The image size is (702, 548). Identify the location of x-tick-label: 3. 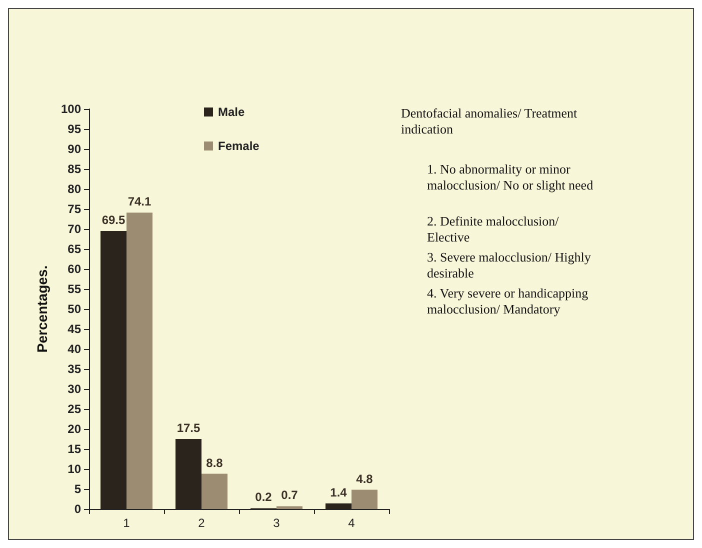
(276, 523).